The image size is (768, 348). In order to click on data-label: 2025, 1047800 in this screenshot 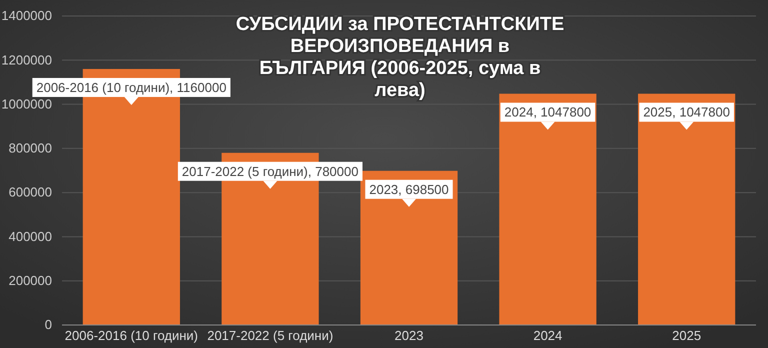, I will do `click(686, 112)`.